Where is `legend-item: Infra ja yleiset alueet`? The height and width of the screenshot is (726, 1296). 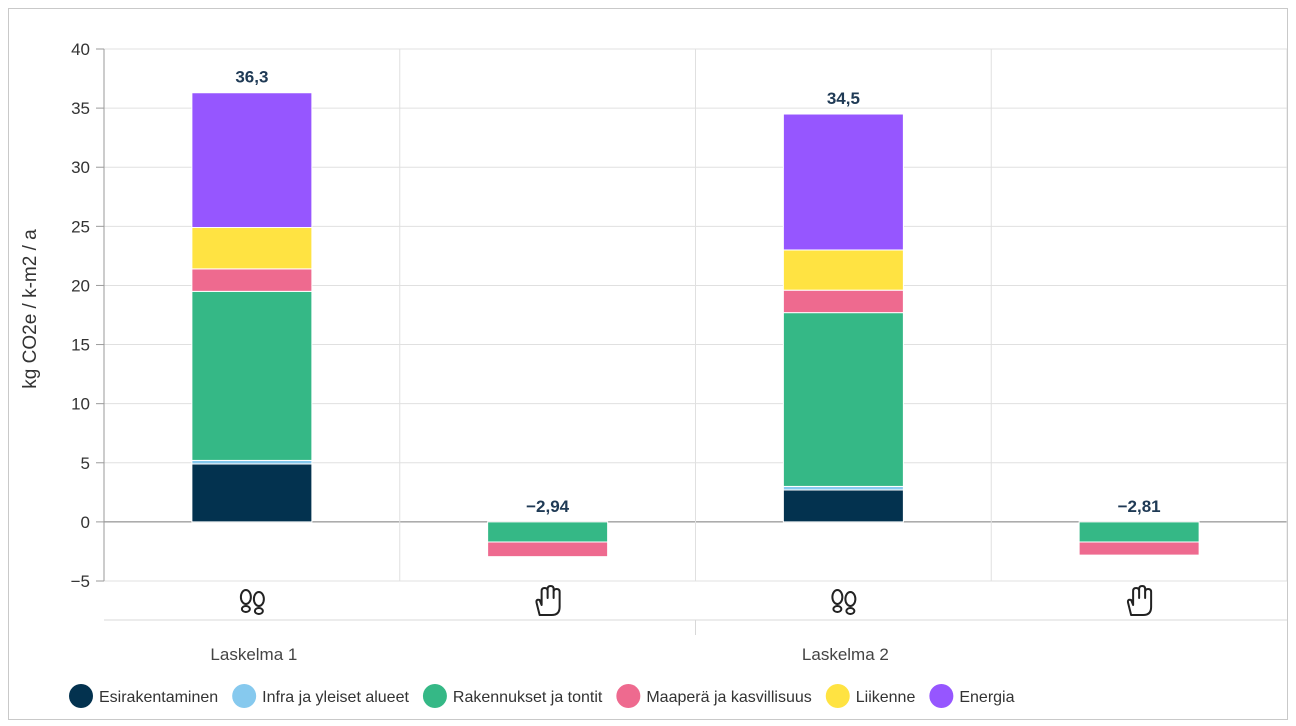
legend-item: Infra ja yleiset alueet is located at coordinates (320, 696).